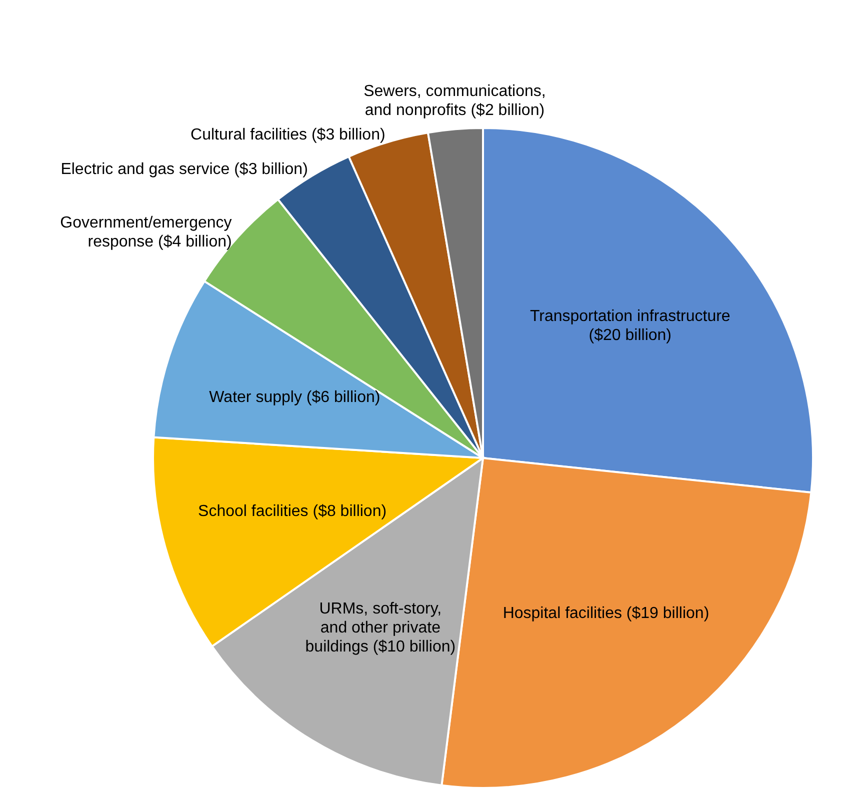  Describe the element at coordinates (294, 397) in the screenshot. I see `slice-label: Water supply ($6 billion)` at that location.